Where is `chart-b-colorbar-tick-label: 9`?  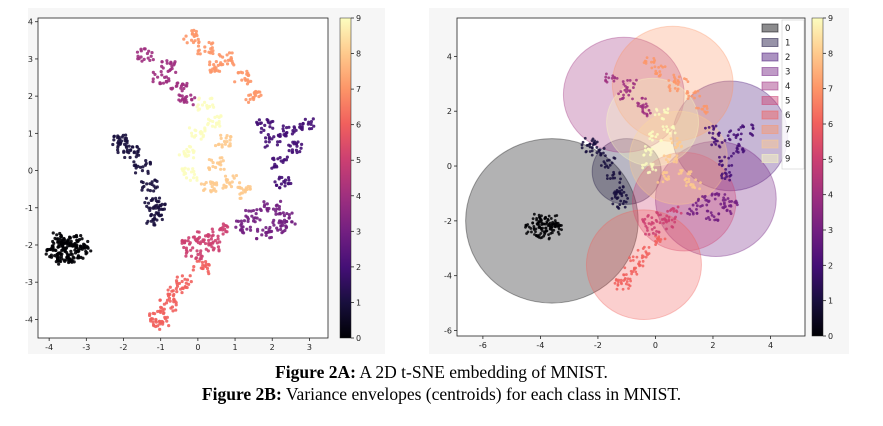
chart-b-colorbar-tick-label: 9 is located at coordinates (830, 18).